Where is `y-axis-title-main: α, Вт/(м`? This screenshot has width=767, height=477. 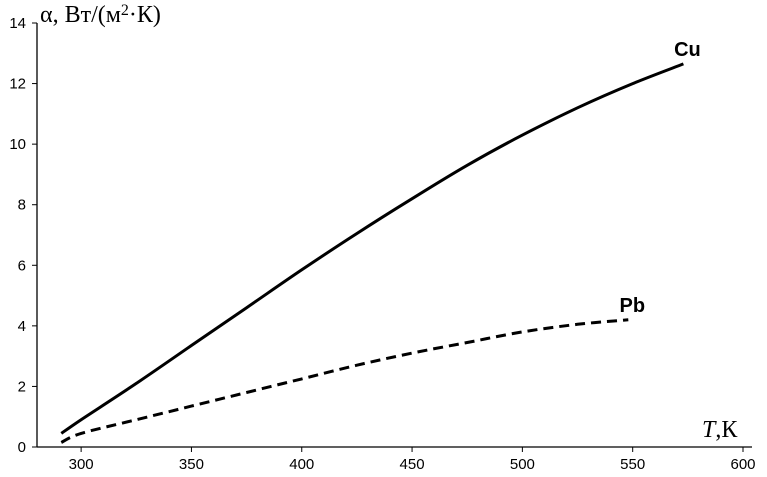 y-axis-title-main: α, Вт/(м is located at coordinates (80, 15).